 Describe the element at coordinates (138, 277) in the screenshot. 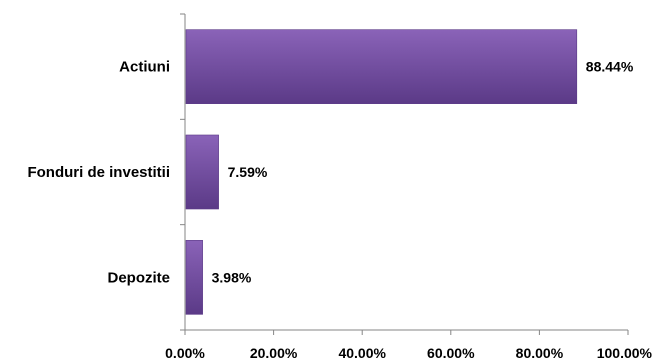

I see `category-label: Depozite` at that location.